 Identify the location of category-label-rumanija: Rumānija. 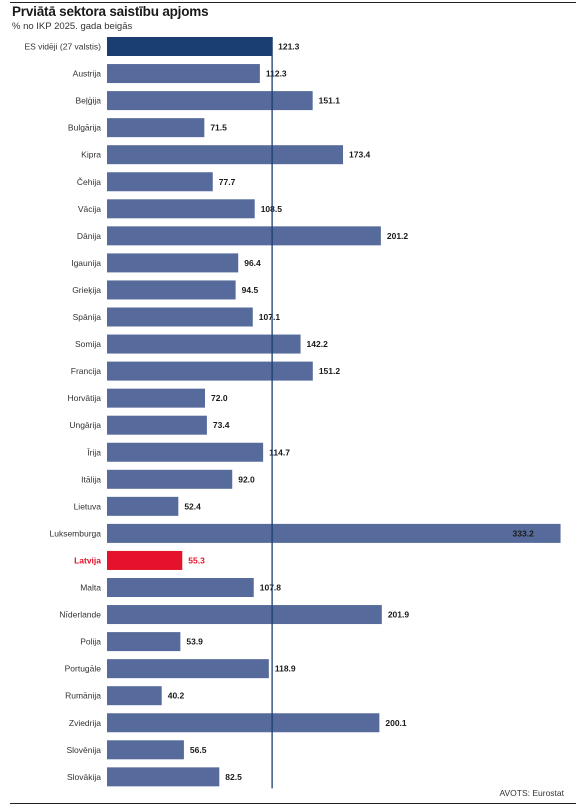
(83, 696).